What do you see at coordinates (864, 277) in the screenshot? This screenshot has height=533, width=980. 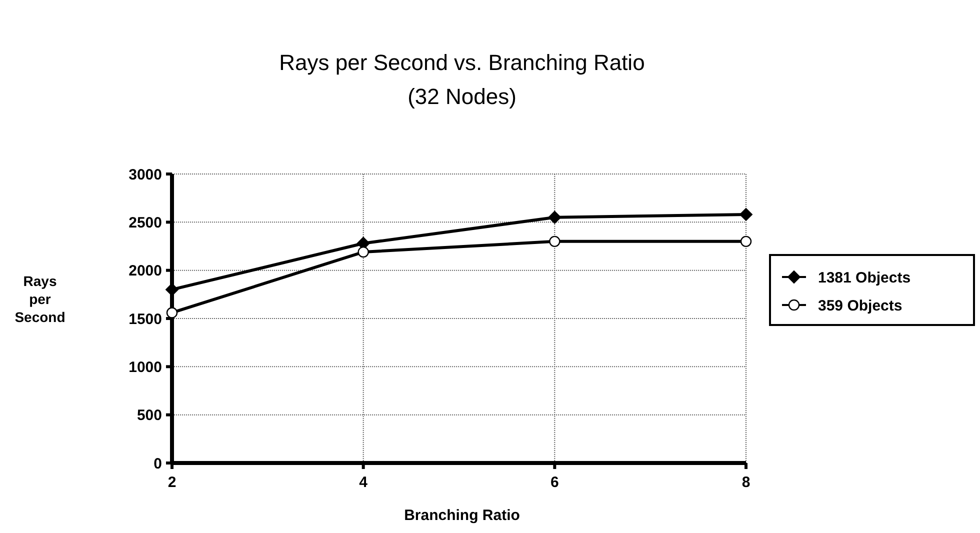 I see `legend-label: 1381 Objects` at bounding box center [864, 277].